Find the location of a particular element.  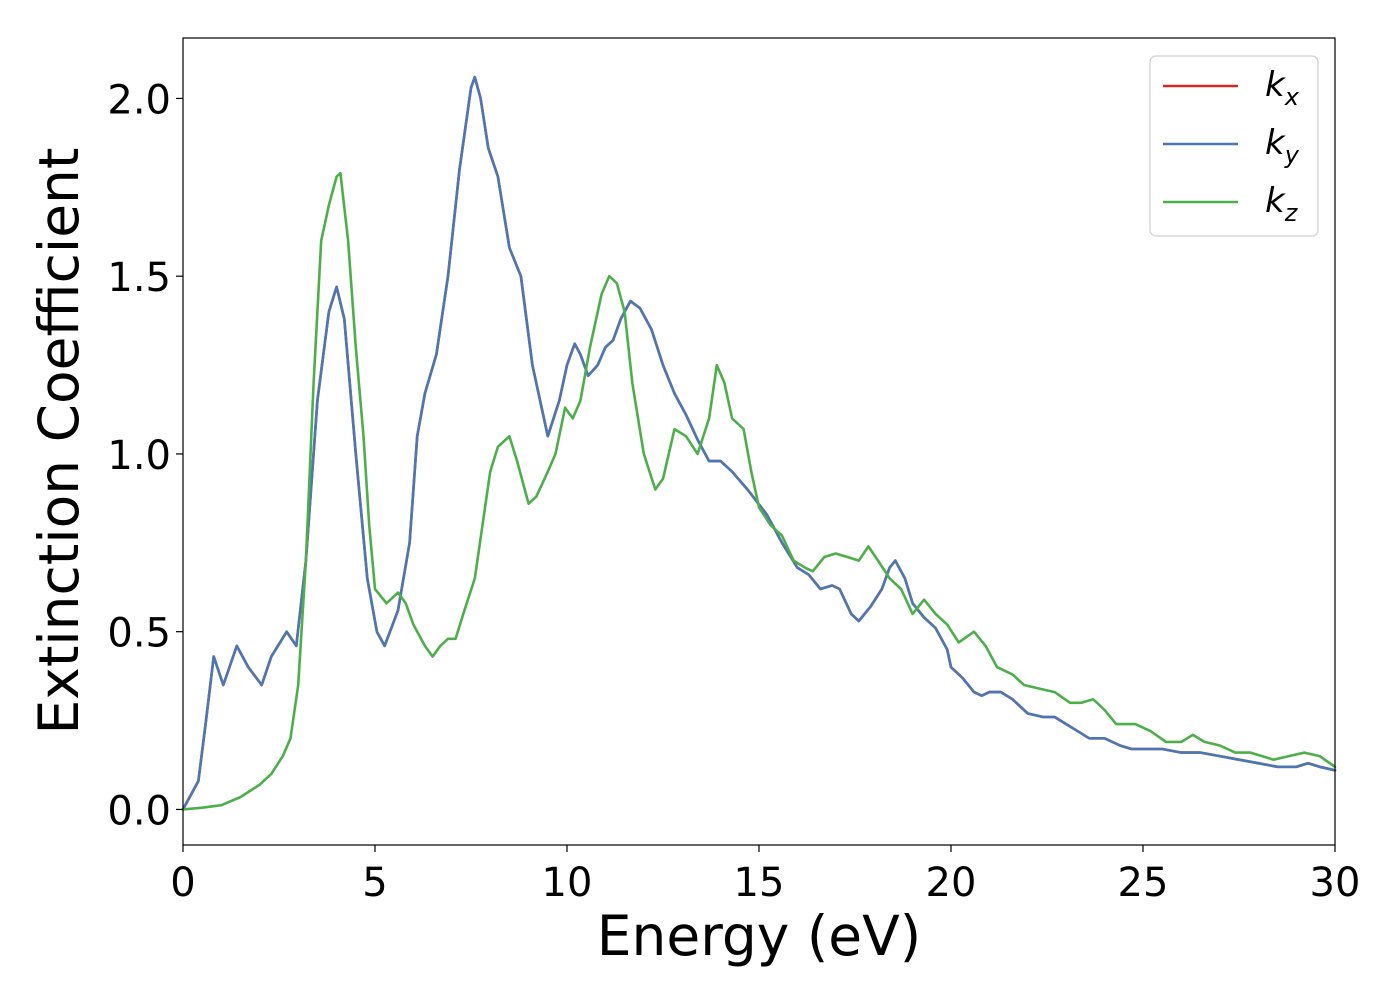

x-axis-ticks: 0 5 10 15 20 25 30 is located at coordinates (765, 875).